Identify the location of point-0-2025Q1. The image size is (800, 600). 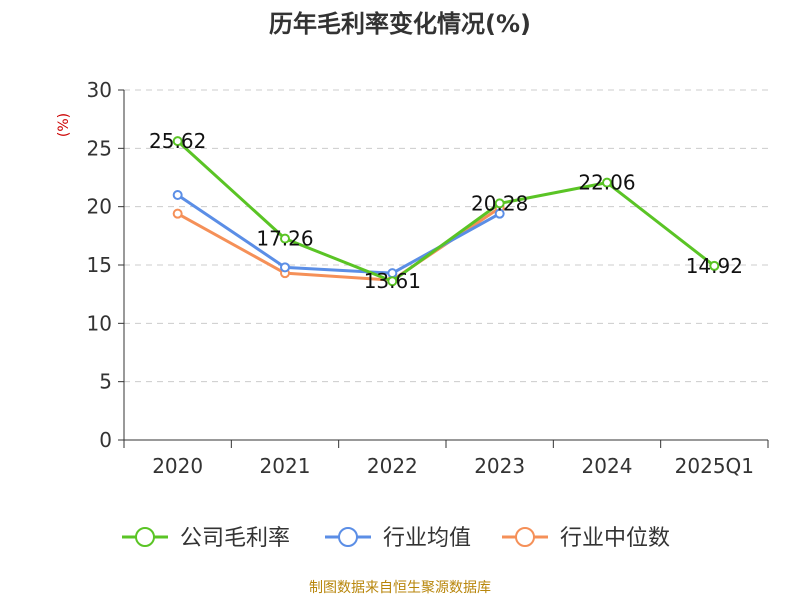
(714, 265).